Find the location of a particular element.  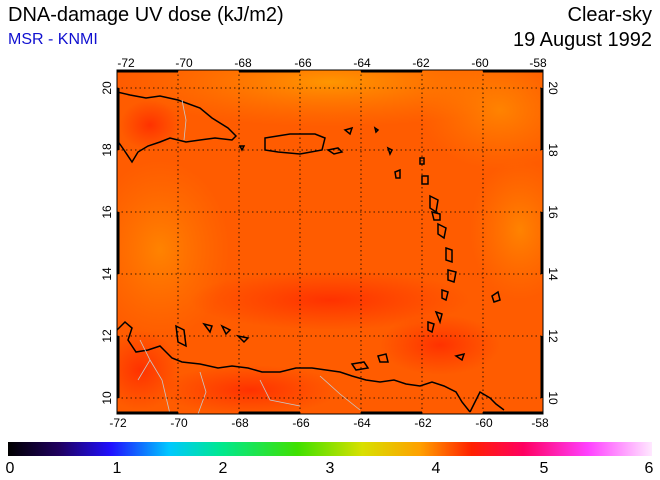

lat-tick-left: 10 is located at coordinates (107, 398).